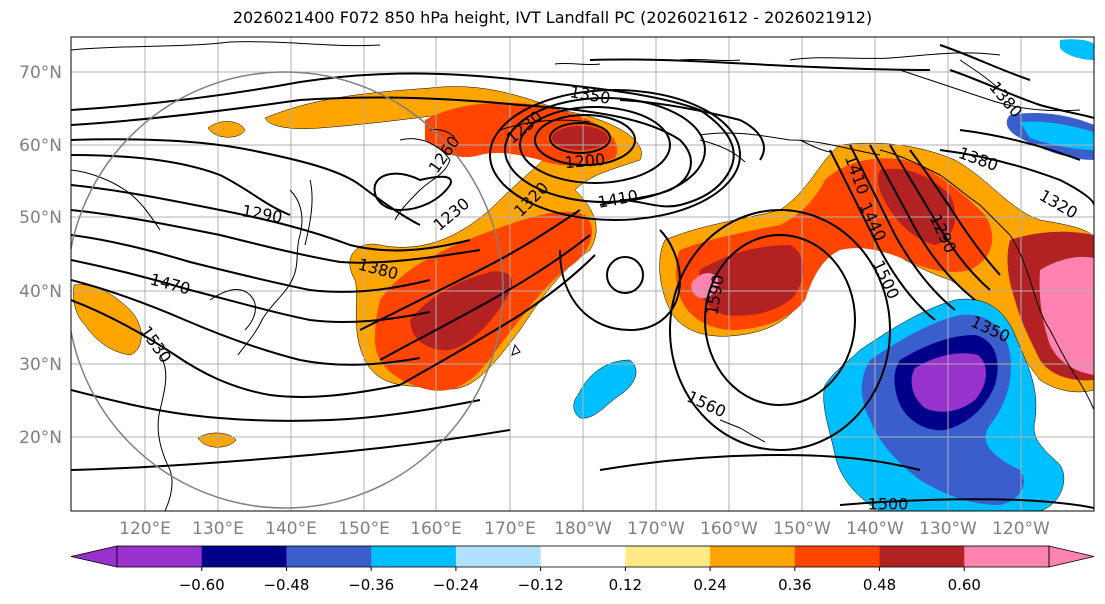 The width and height of the screenshot is (1105, 604). I want to click on longitude-label: 160°W, so click(729, 529).